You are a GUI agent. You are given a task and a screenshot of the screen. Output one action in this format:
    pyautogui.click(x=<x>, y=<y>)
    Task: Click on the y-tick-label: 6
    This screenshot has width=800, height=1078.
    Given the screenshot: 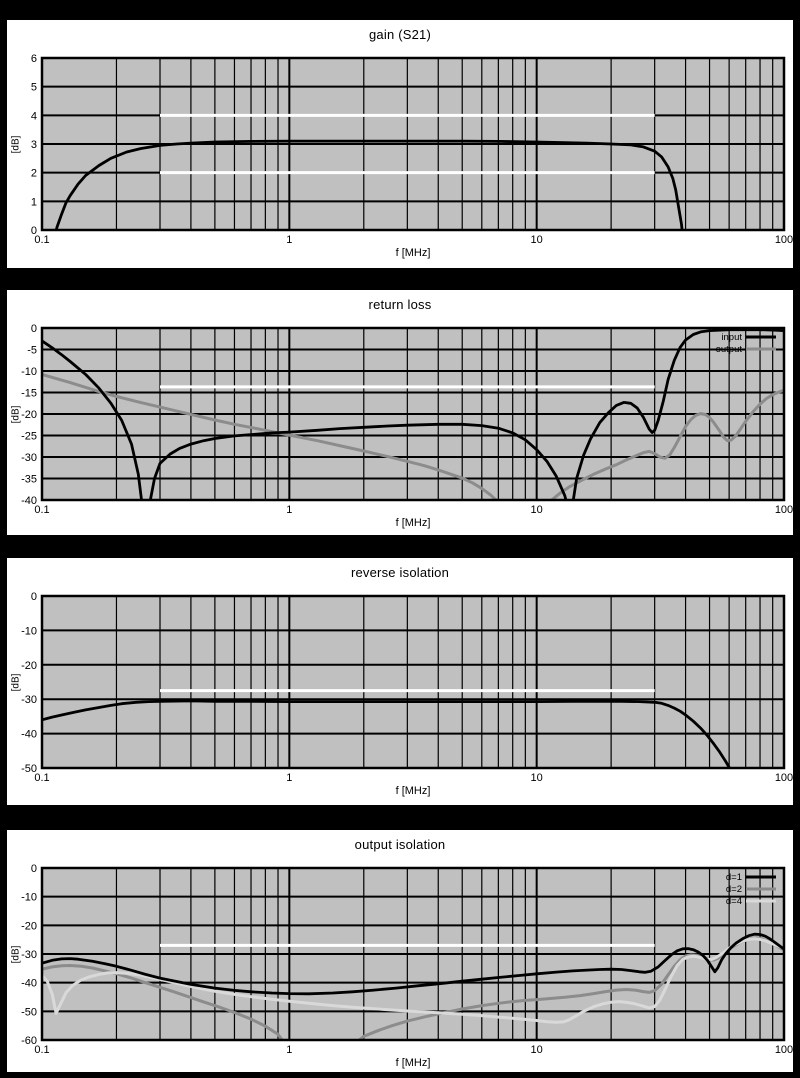 What is the action you would take?
    pyautogui.click(x=34, y=59)
    